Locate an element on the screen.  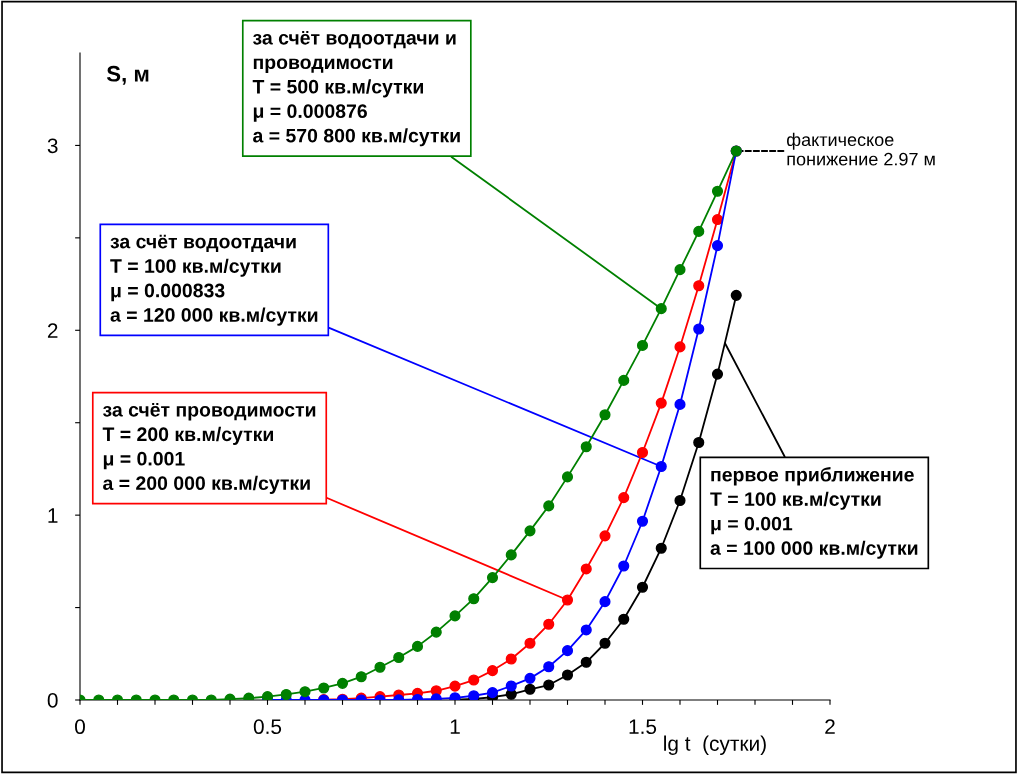
y-tick-label: 2 is located at coordinates (52, 330).